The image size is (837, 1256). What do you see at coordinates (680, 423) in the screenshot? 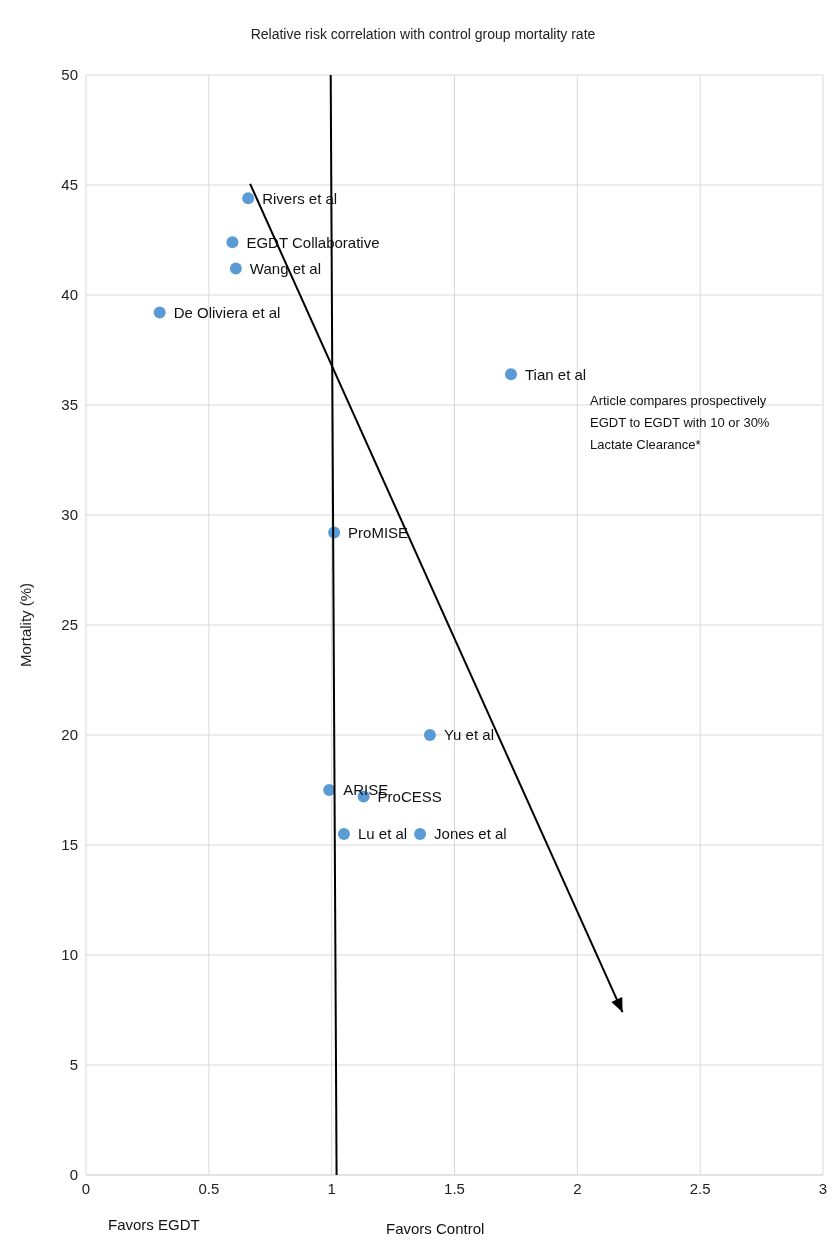
I see `annotation: Article compares prospectively EGDT to EGDT with 10 or 30% Lactate Clearance*` at bounding box center [680, 423].